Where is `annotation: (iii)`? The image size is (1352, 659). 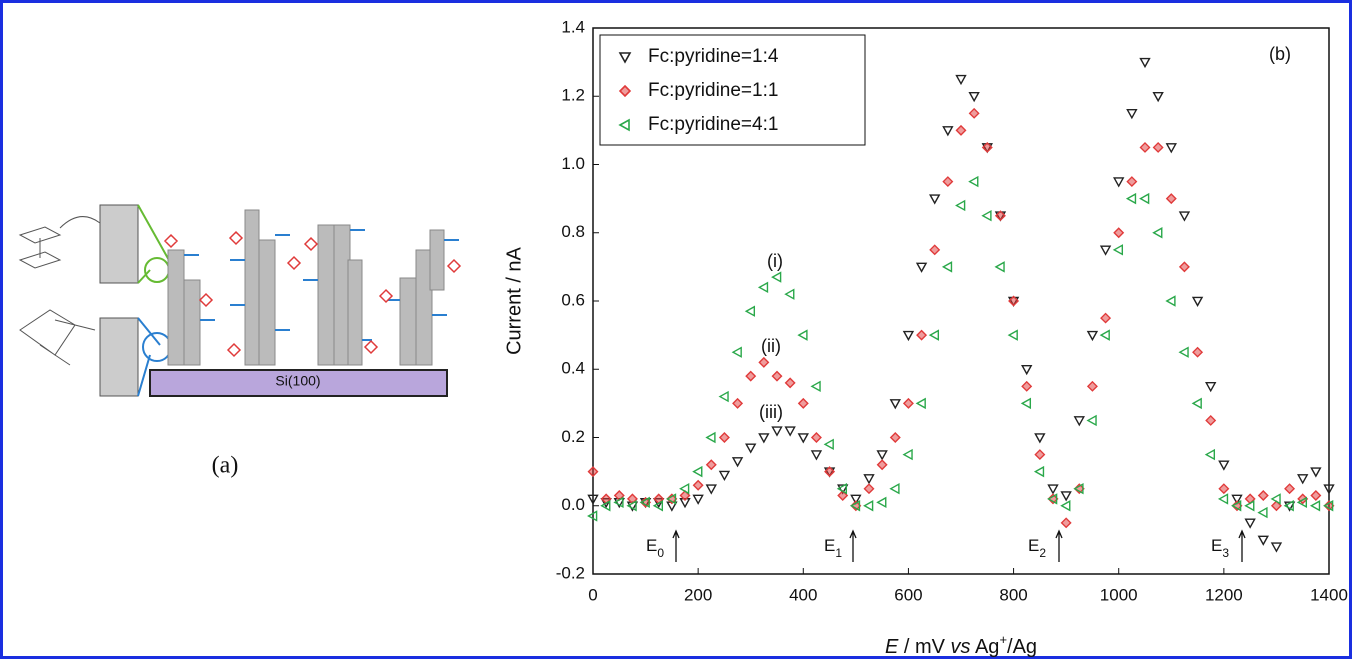
annotation: (iii) is located at coordinates (771, 412).